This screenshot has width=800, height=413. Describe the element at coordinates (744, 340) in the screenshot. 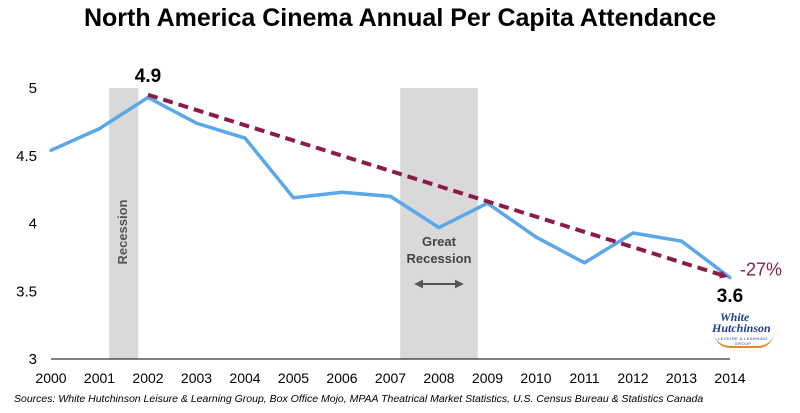

I see `logo-swoosh` at that location.